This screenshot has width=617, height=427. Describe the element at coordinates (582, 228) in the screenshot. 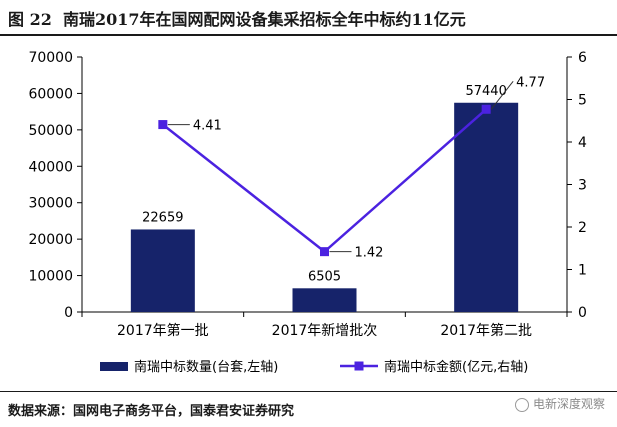

I see `y-right-tick-label: 2` at that location.